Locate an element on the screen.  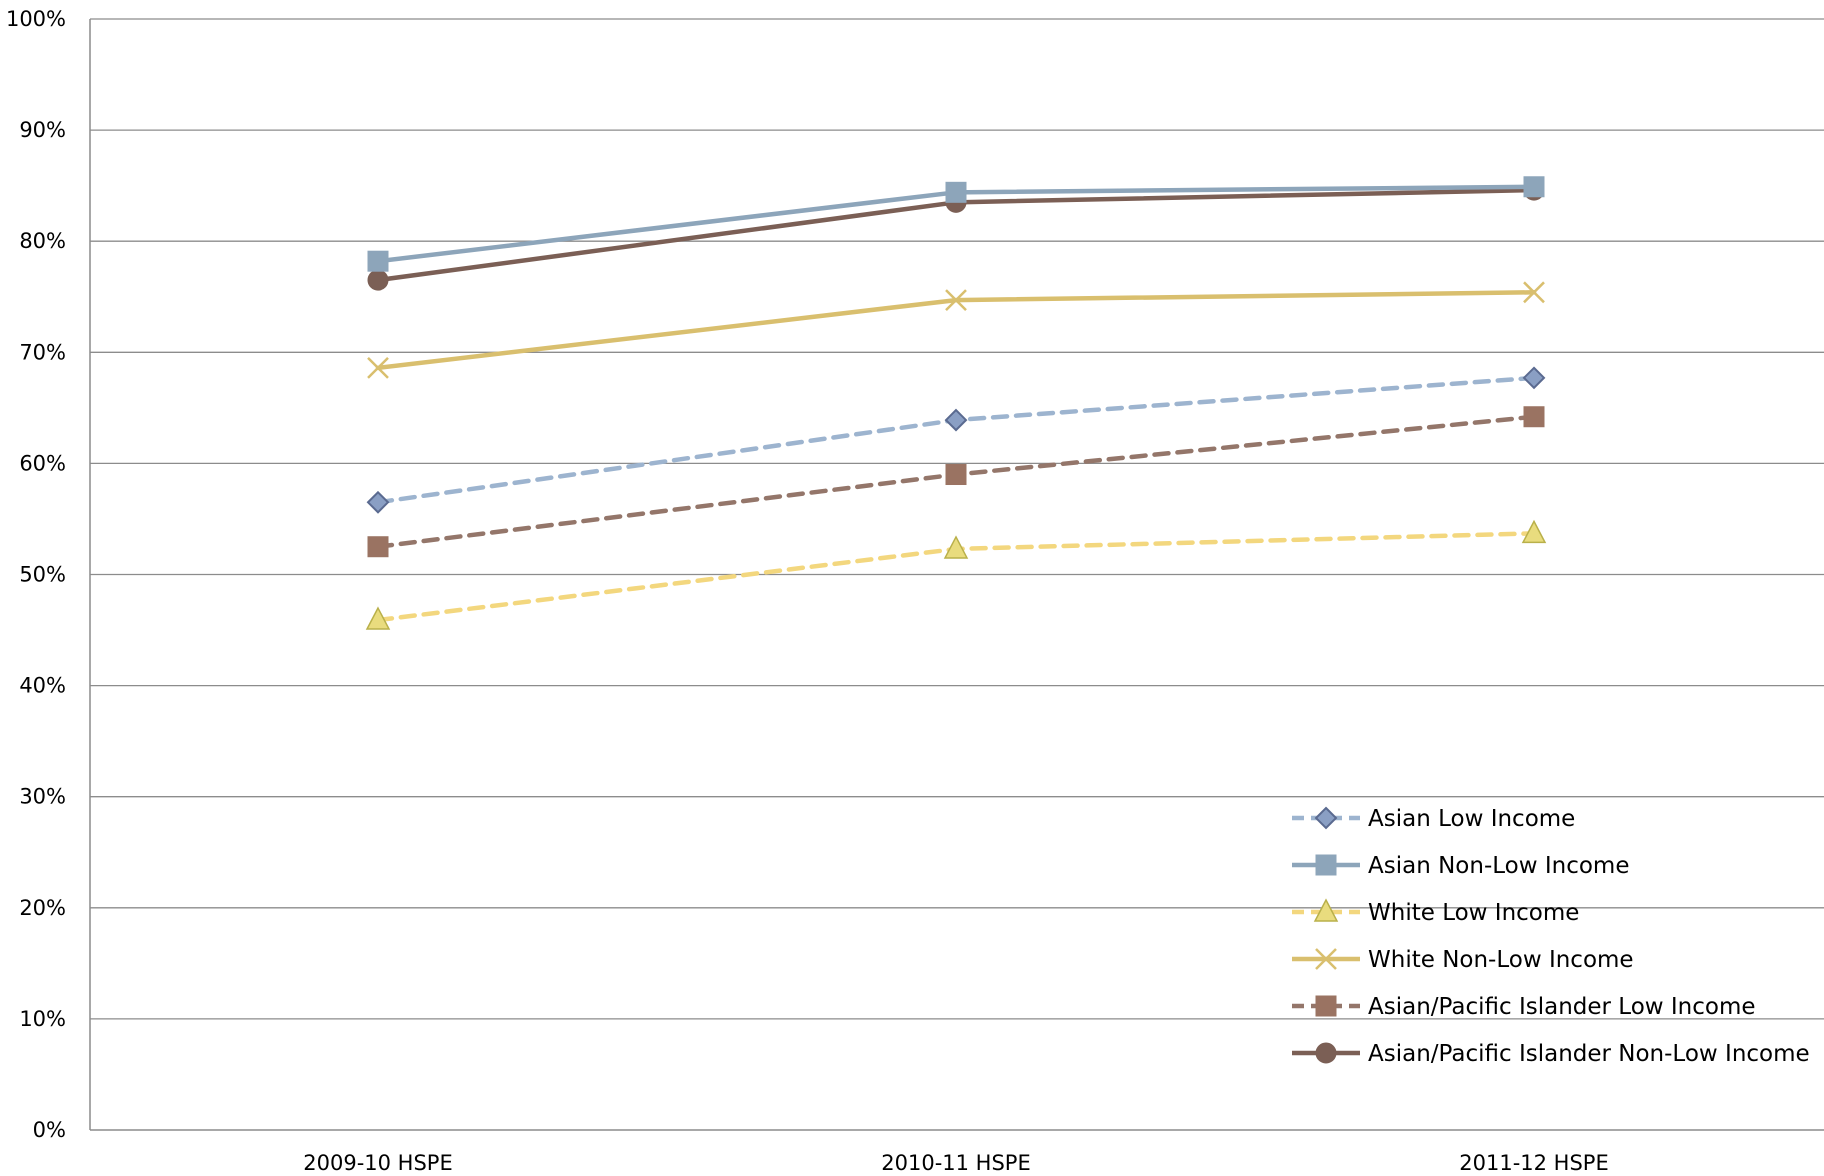
legend-label: White Low Income is located at coordinates (1473, 913).